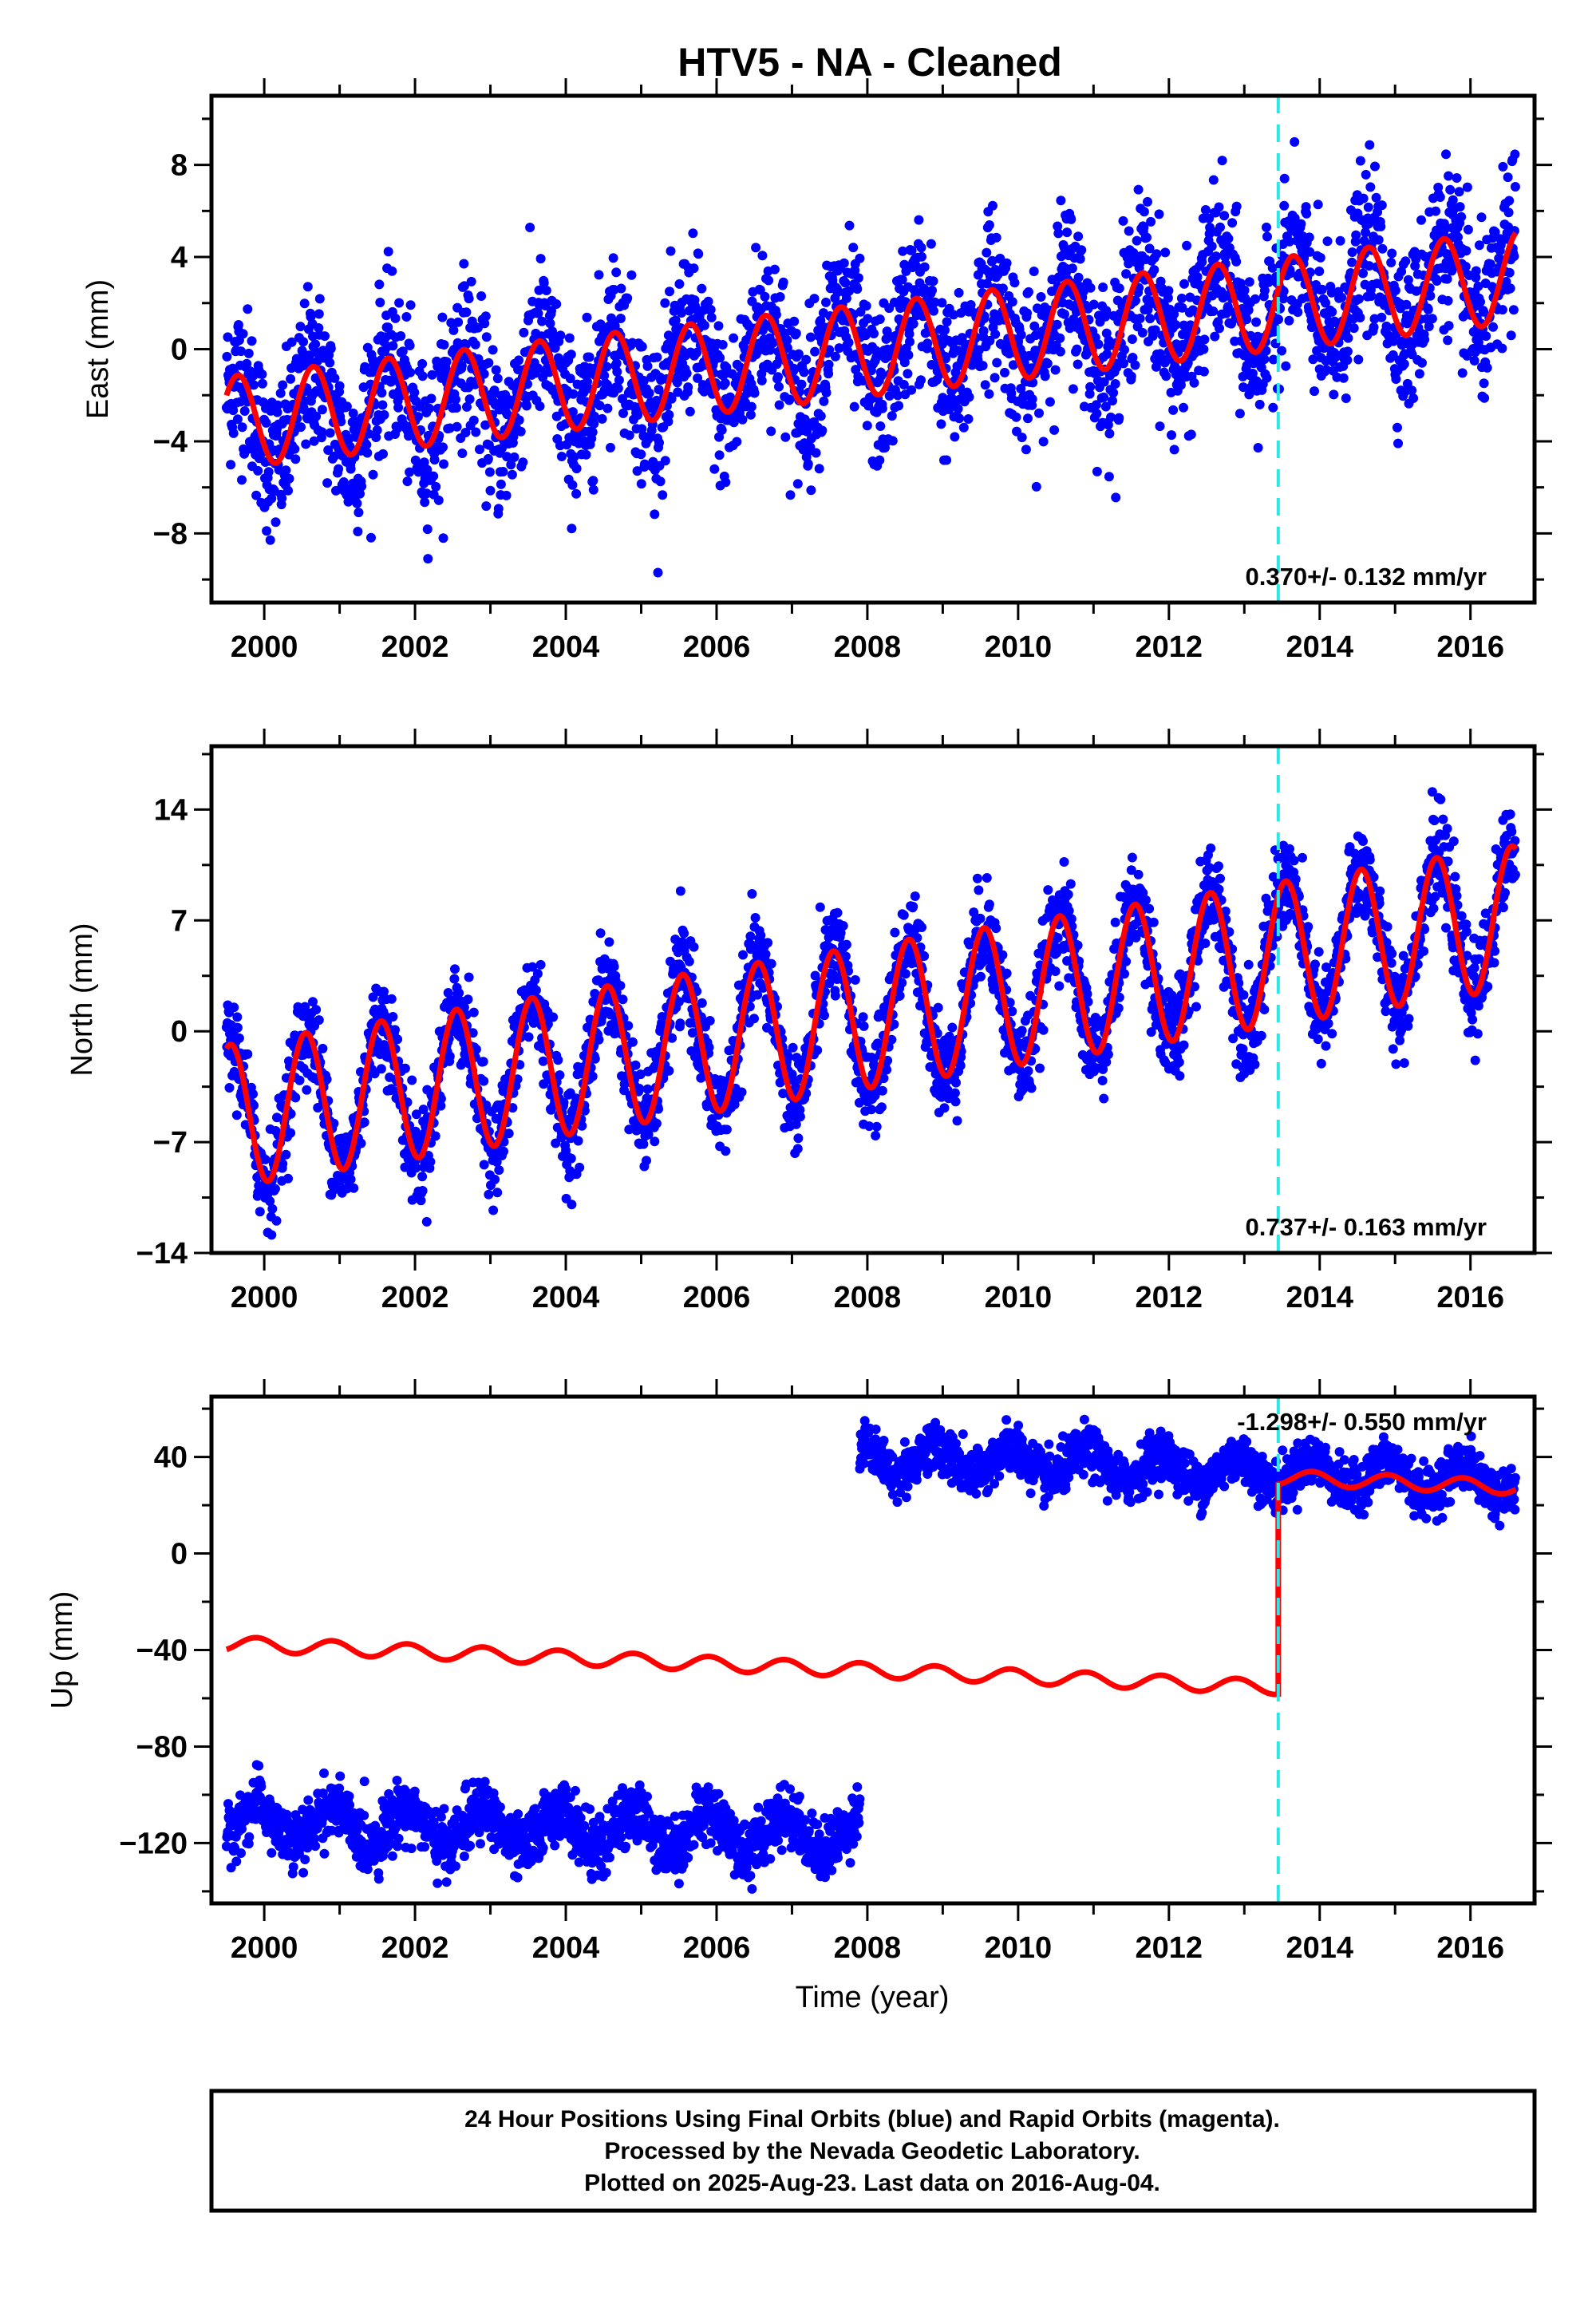  I want to click on x-tick-label: 2012, so click(1169, 647).